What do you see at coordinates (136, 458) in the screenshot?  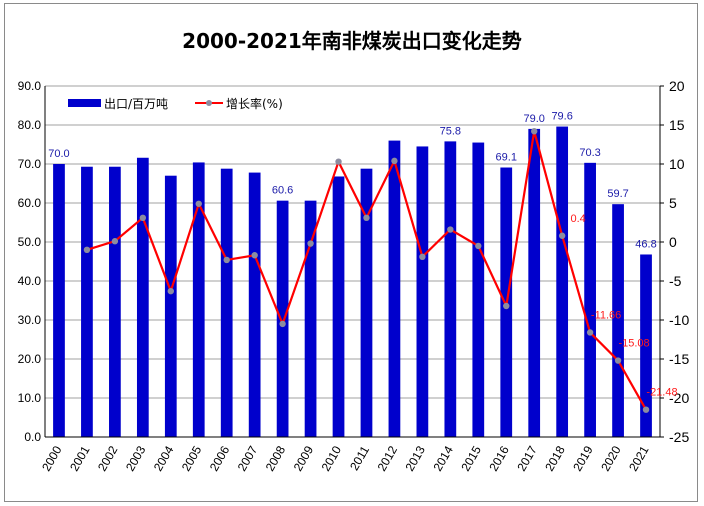 I see `x-tick-label: 2003` at bounding box center [136, 458].